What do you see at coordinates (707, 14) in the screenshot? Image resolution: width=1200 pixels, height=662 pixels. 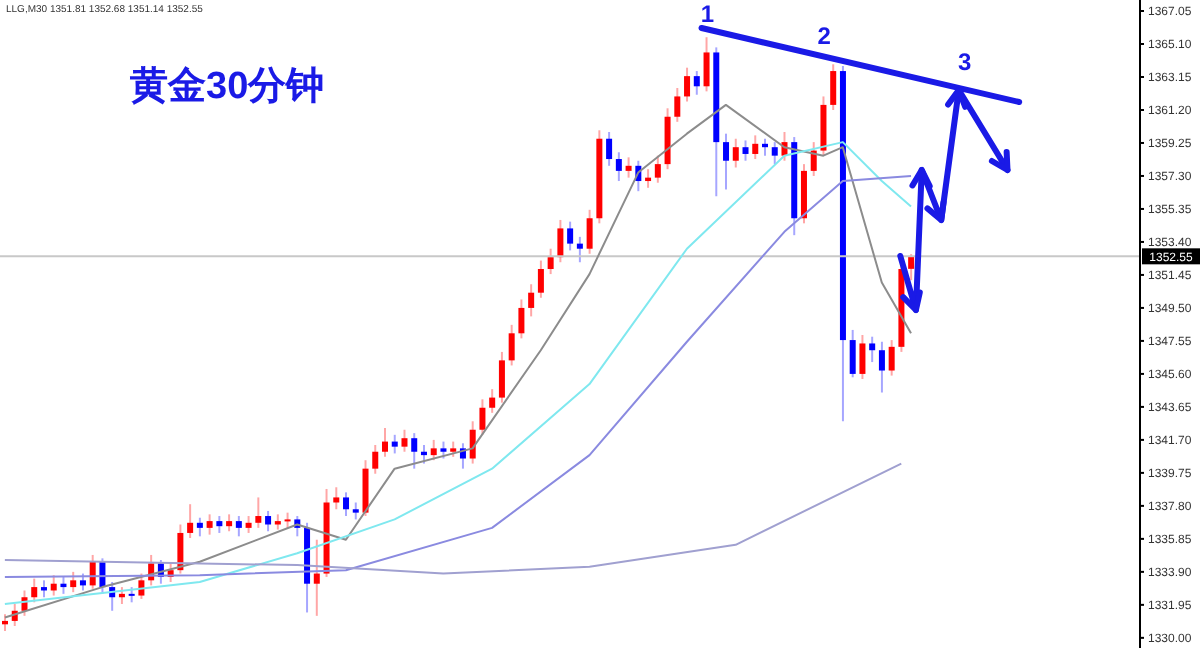 I see `annotation: 1` at bounding box center [707, 14].